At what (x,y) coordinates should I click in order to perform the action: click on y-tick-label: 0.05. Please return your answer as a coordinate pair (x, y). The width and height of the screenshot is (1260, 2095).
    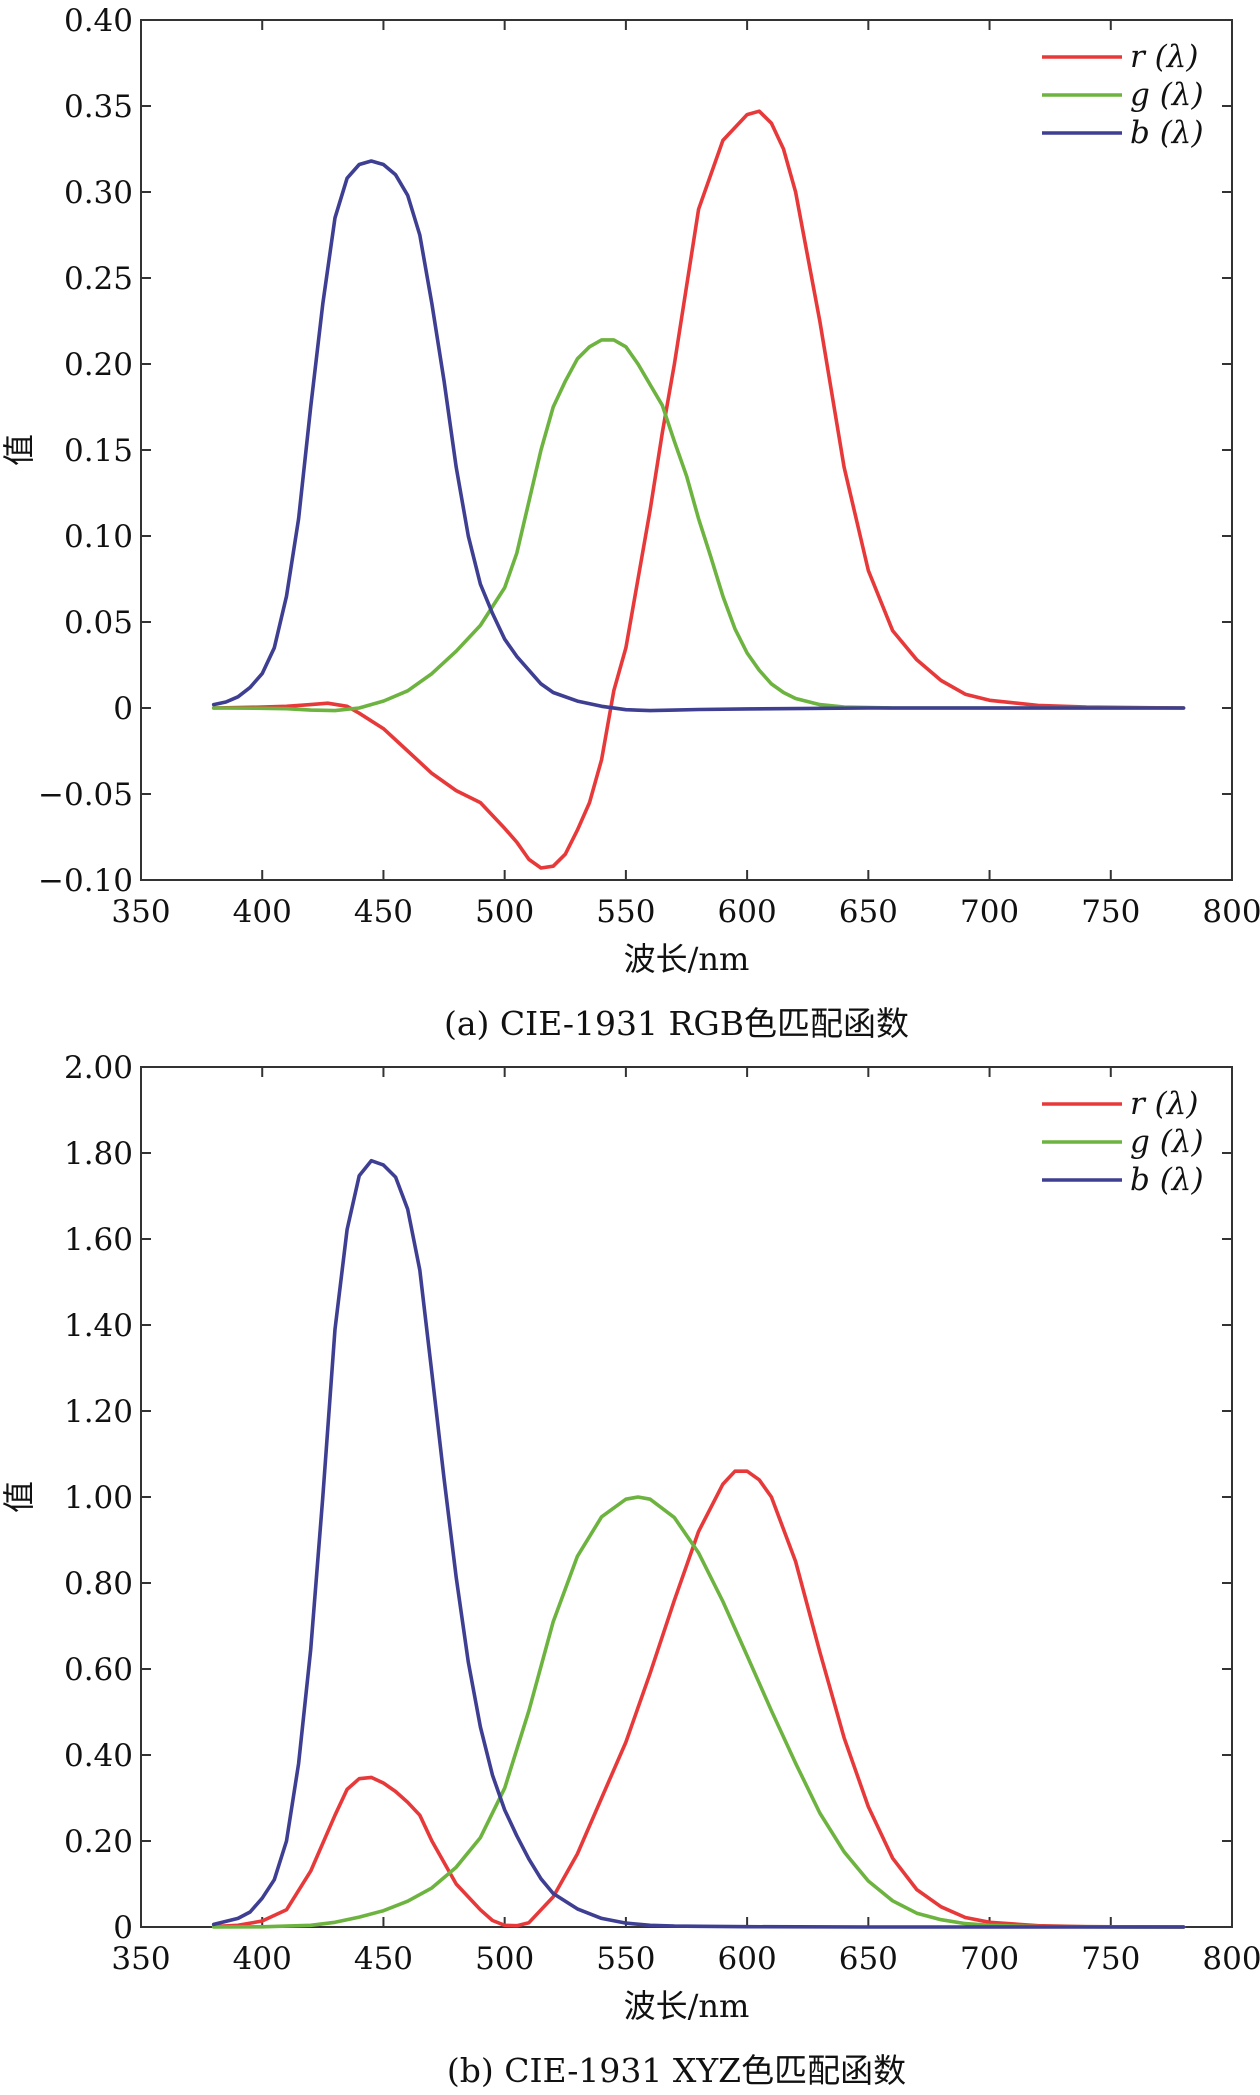
    Looking at the image, I should click on (98, 623).